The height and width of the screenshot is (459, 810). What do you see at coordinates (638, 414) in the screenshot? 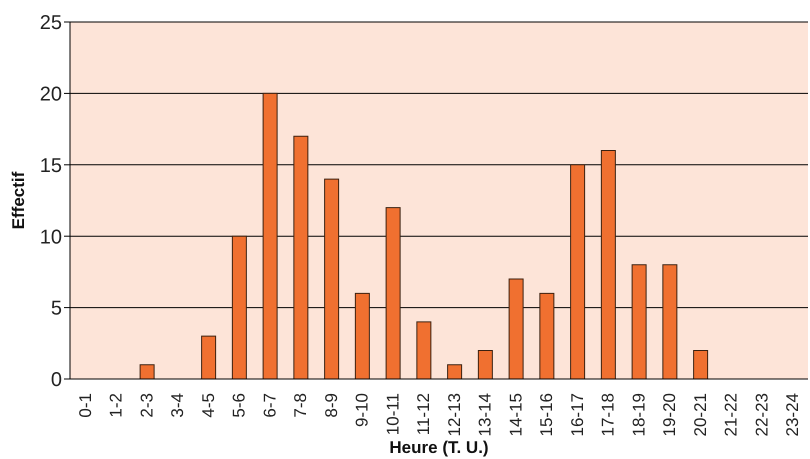
I see `x-tick-label: 18-19` at bounding box center [638, 414].